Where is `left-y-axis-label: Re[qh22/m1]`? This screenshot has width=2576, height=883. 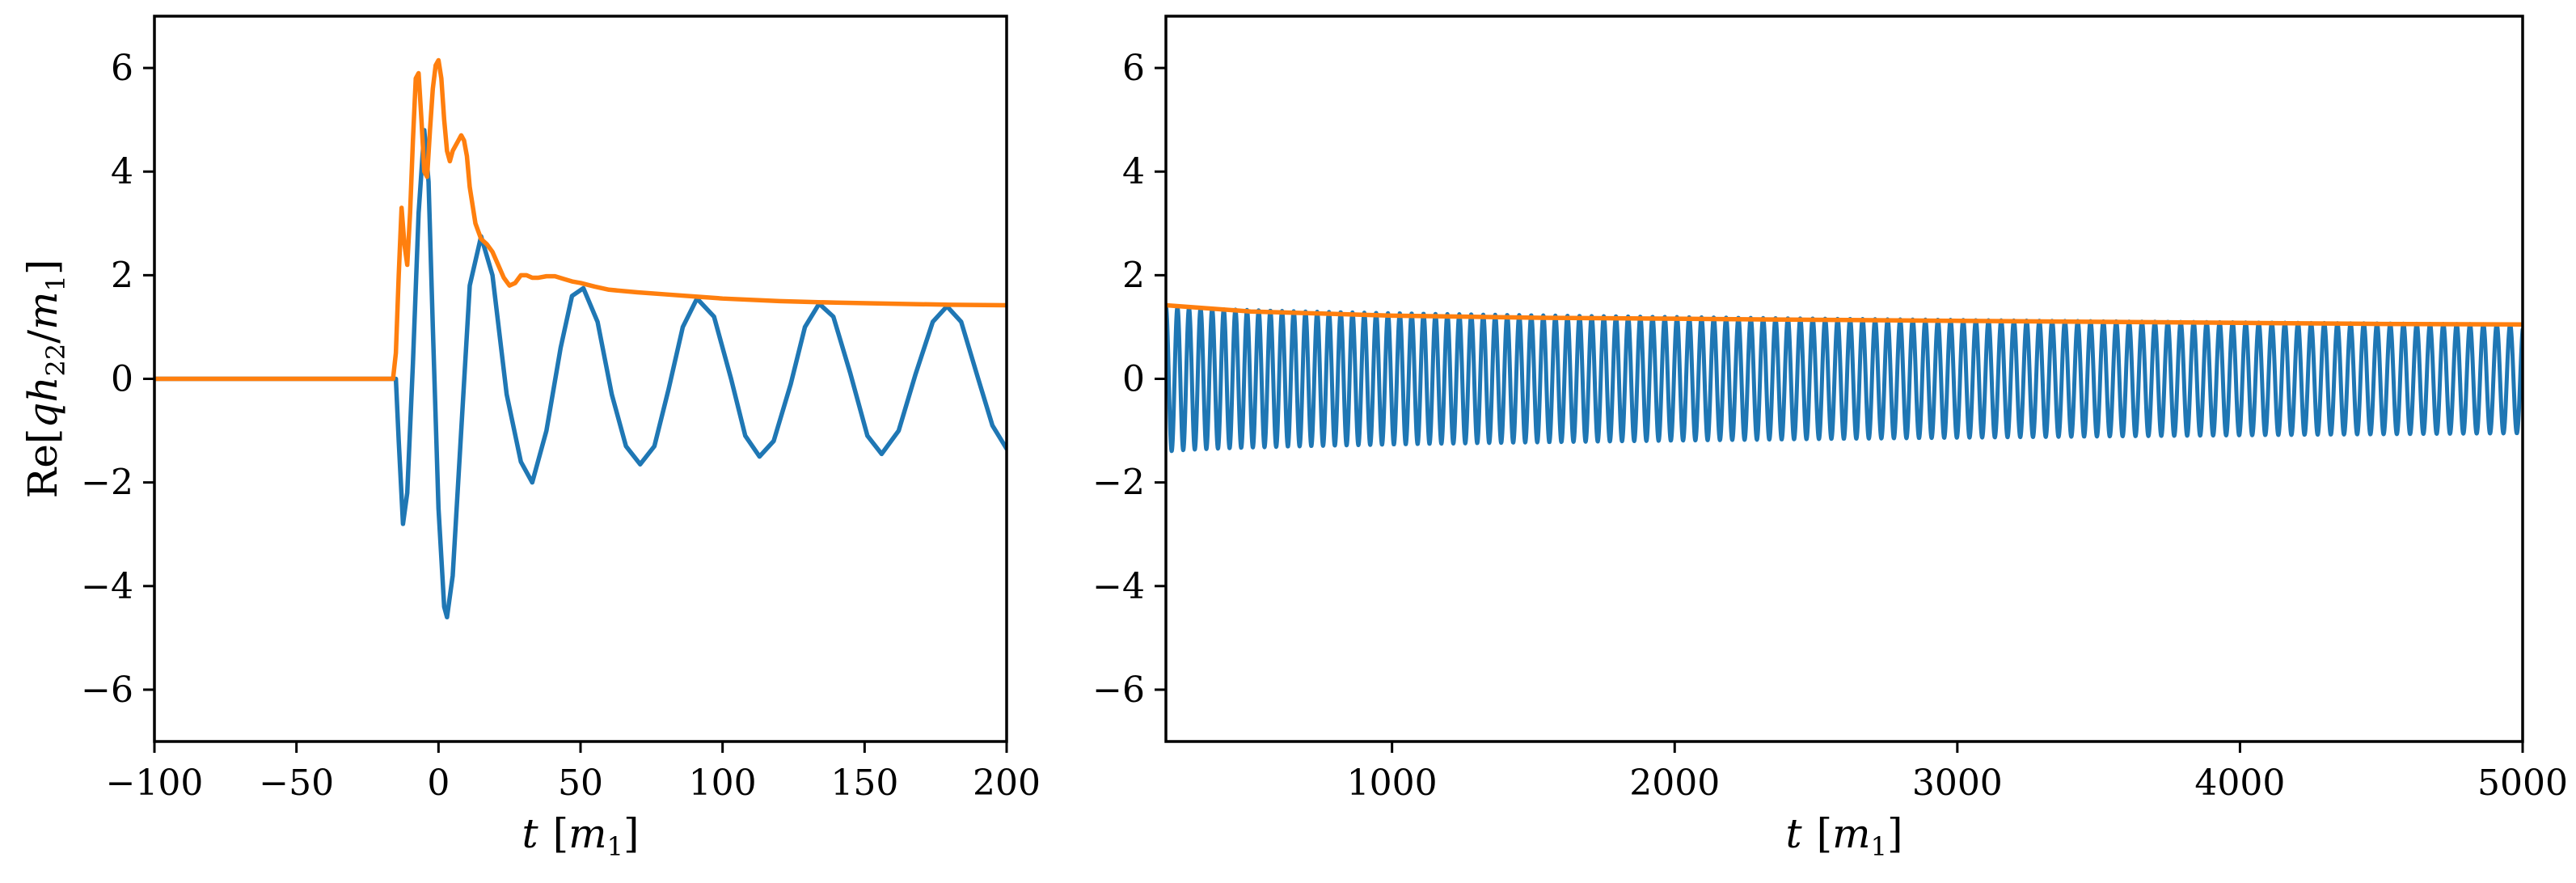 left-y-axis-label: Re[qh22/m1] is located at coordinates (45, 379).